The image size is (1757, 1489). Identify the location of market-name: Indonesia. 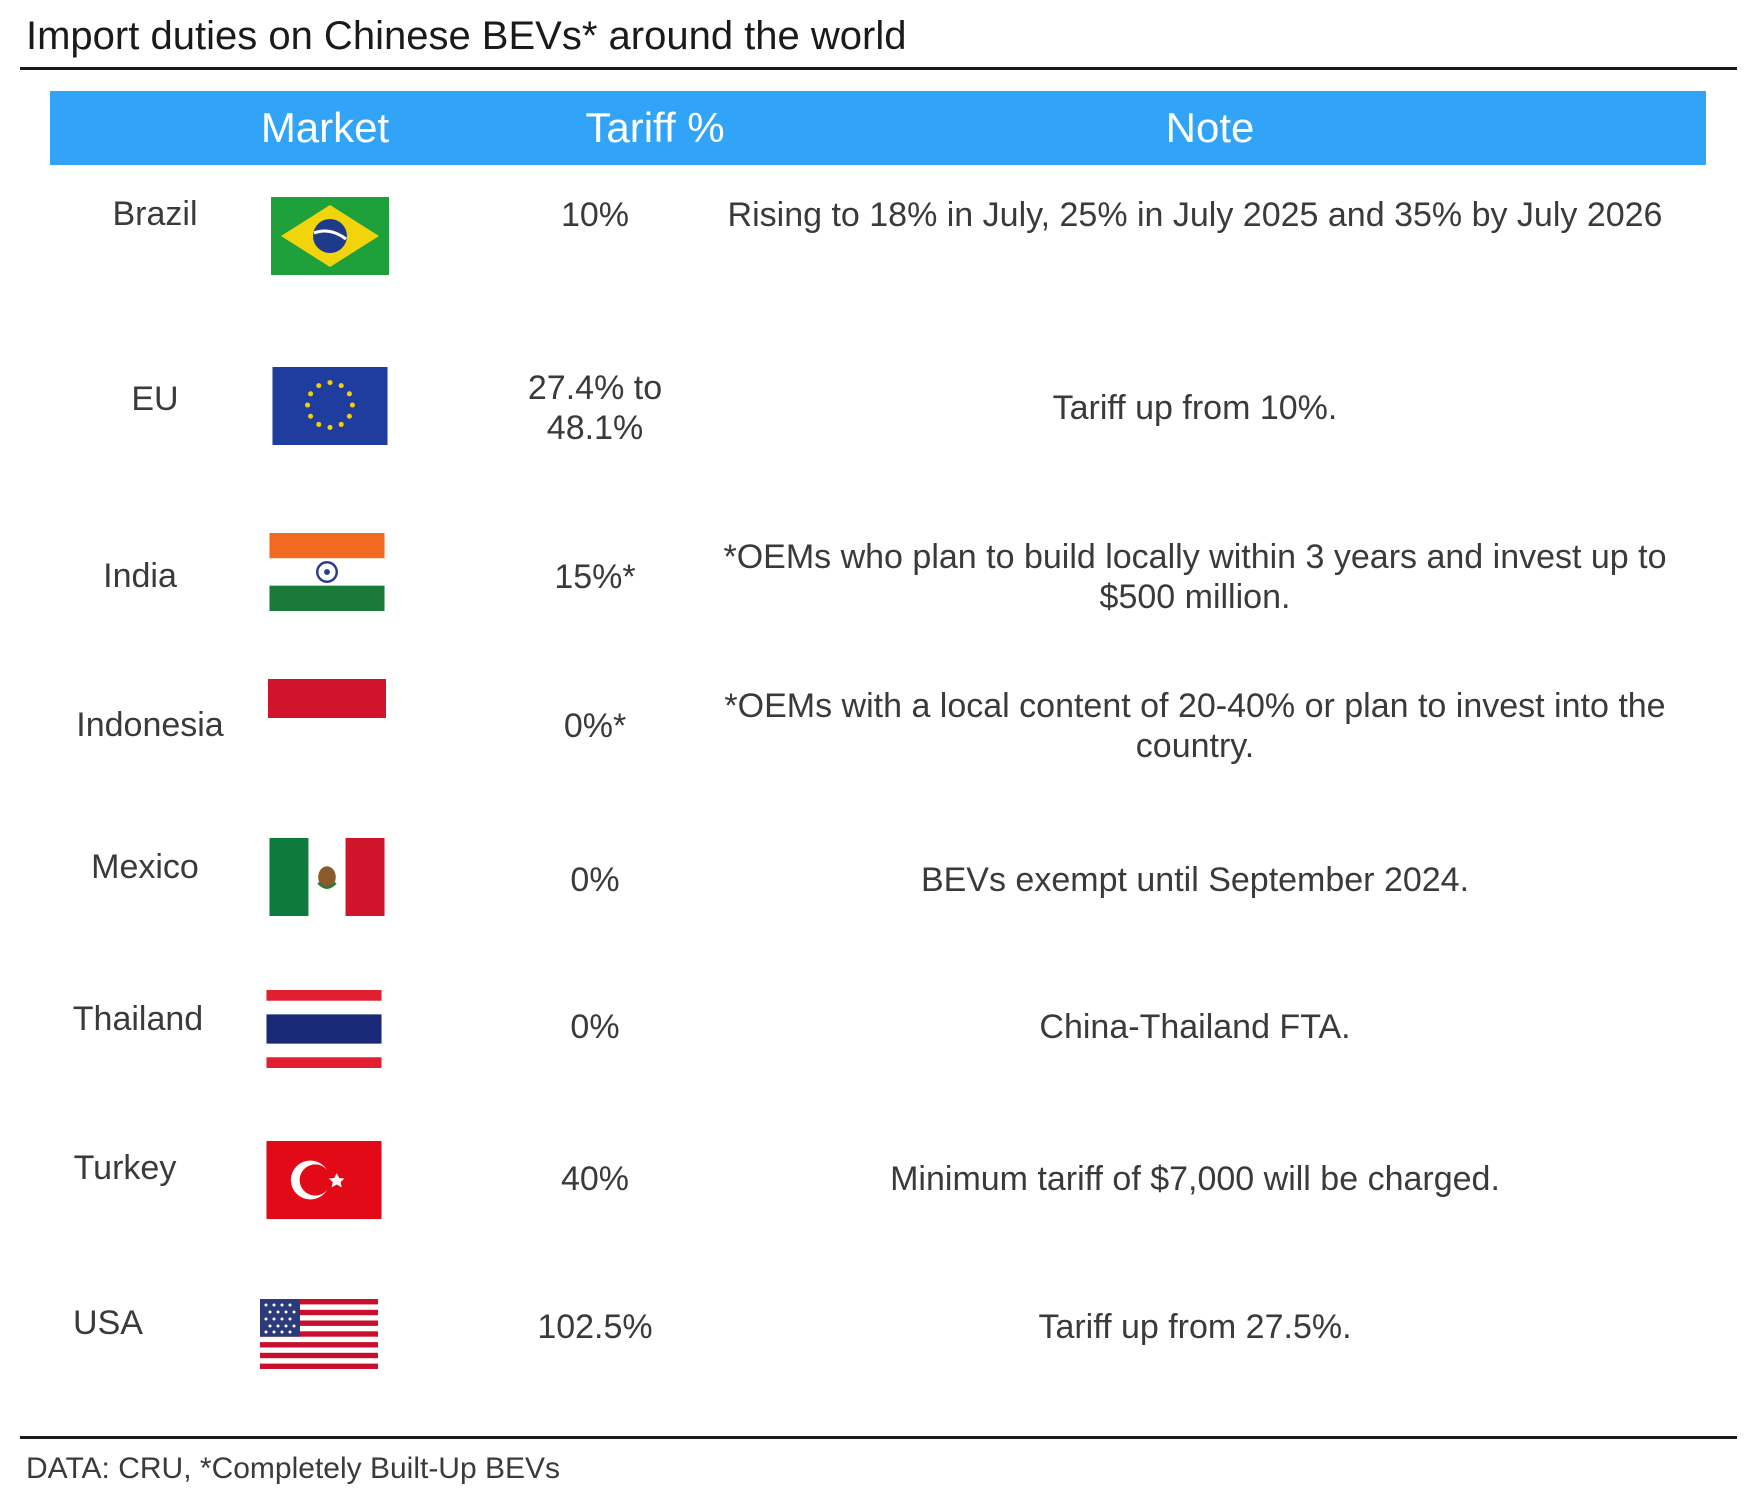
(150, 725).